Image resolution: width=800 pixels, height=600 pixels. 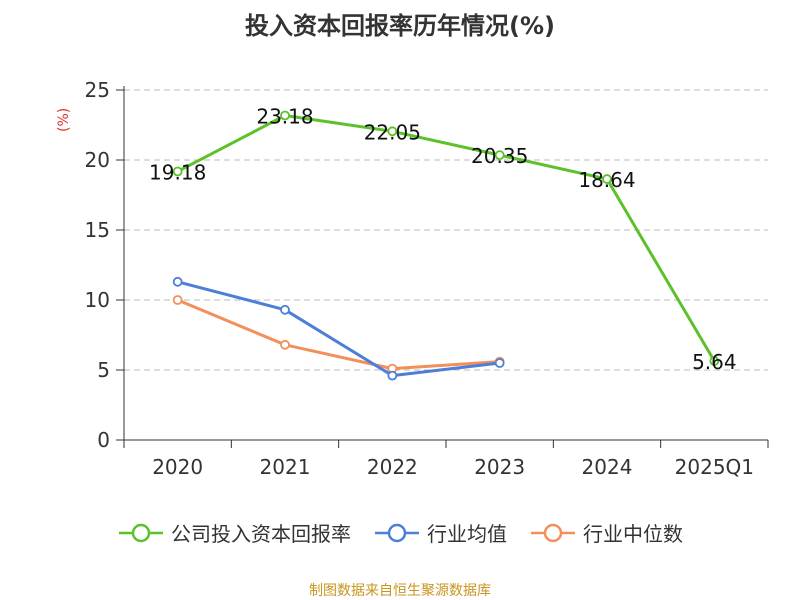 I want to click on legend-label-industry-mean: 行业均值, so click(x=467, y=534).